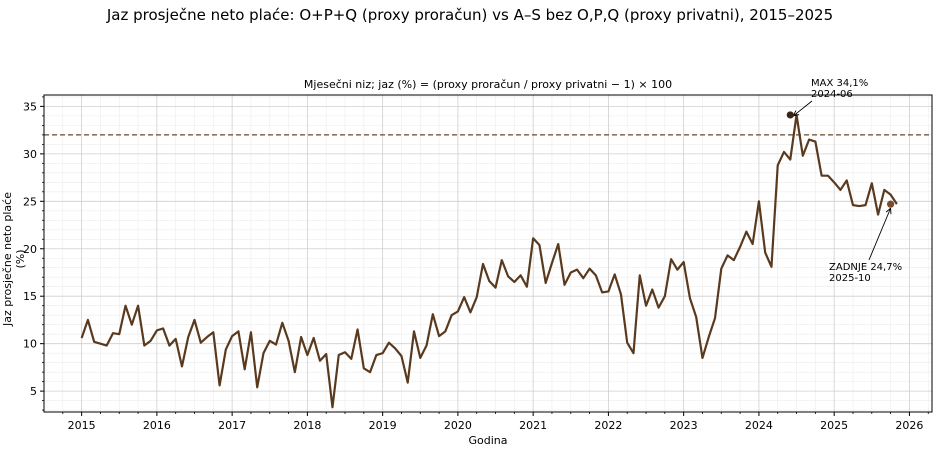 The height and width of the screenshot is (454, 940). What do you see at coordinates (488, 440) in the screenshot?
I see `x-axis-label: Godina` at bounding box center [488, 440].